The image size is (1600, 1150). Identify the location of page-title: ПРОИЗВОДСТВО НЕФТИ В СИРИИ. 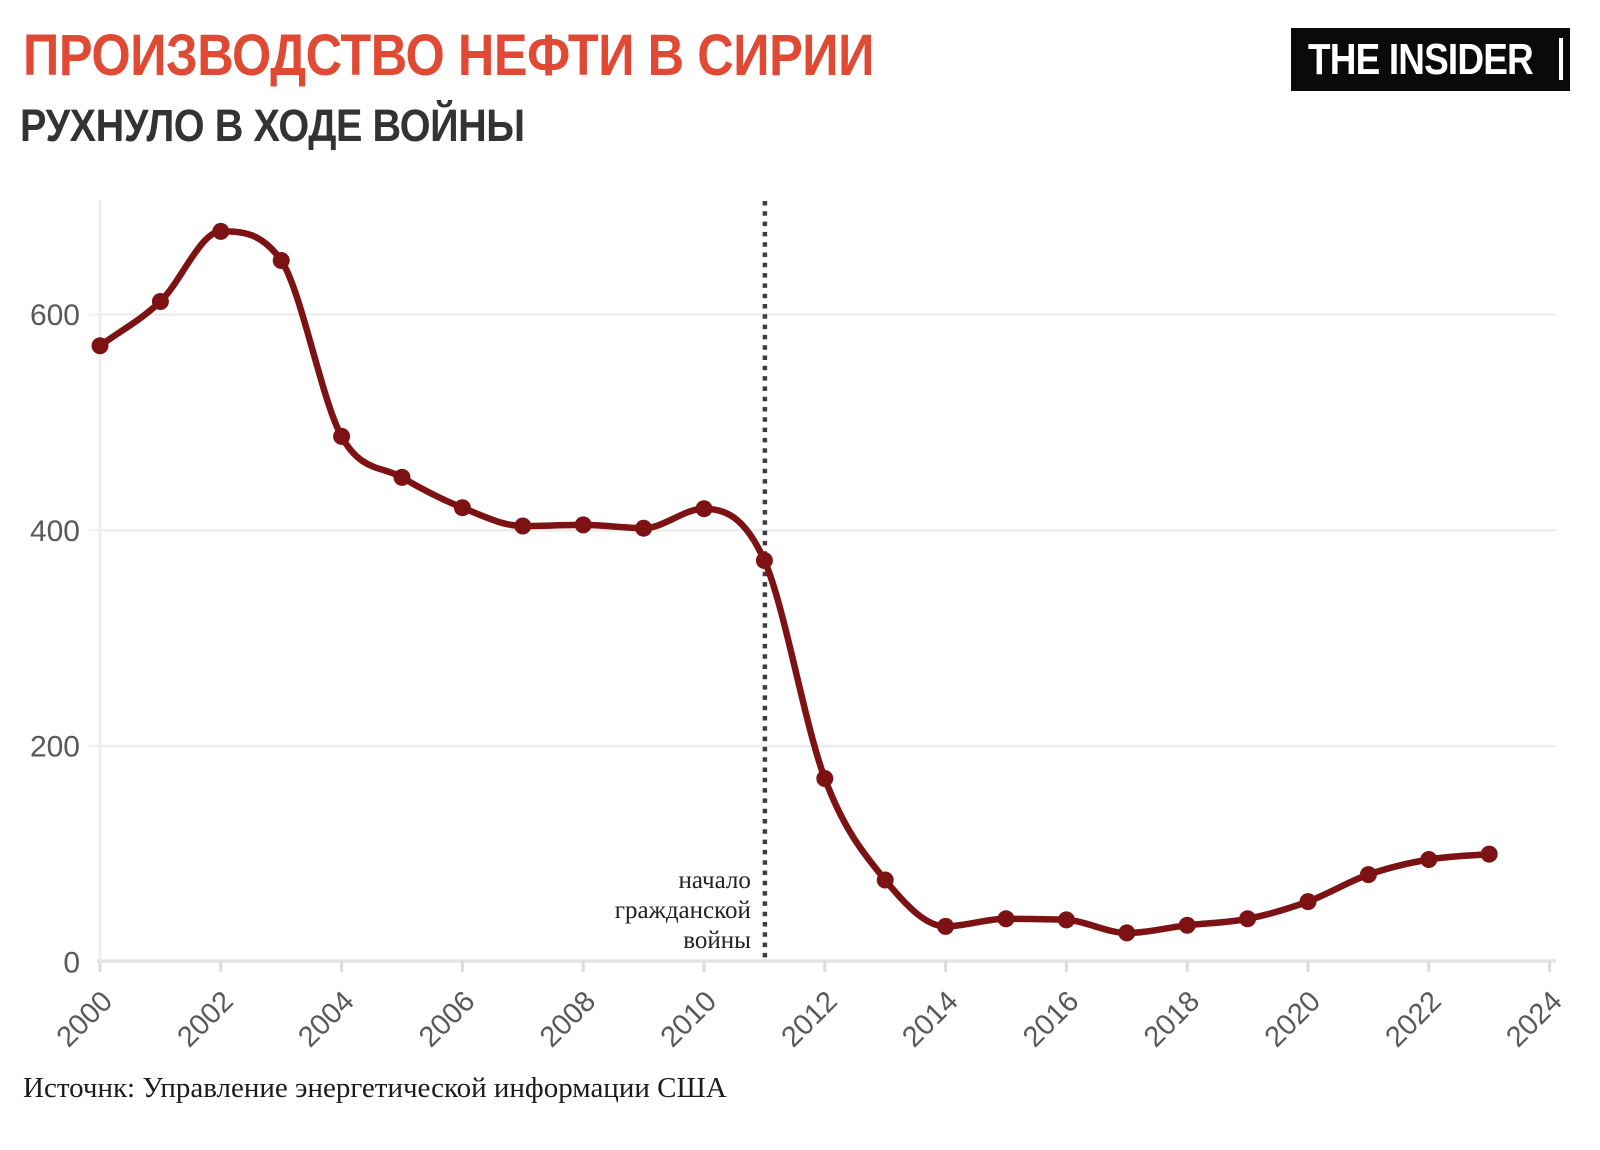
(448, 55).